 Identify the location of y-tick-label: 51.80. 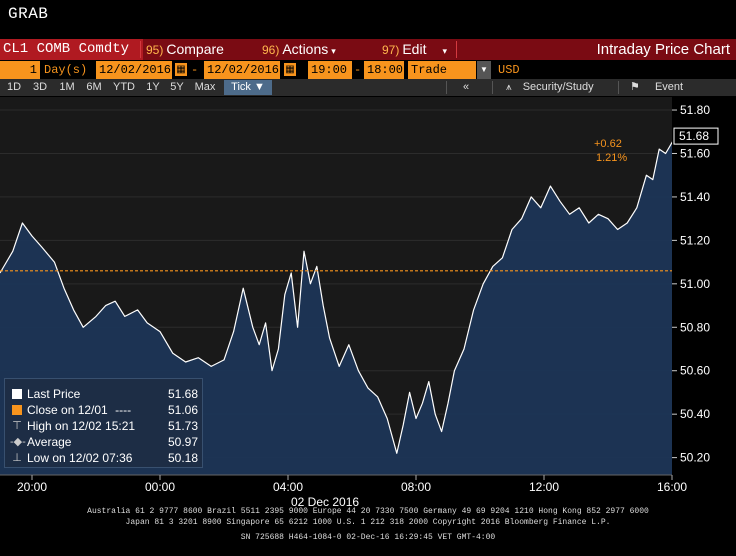
(695, 110).